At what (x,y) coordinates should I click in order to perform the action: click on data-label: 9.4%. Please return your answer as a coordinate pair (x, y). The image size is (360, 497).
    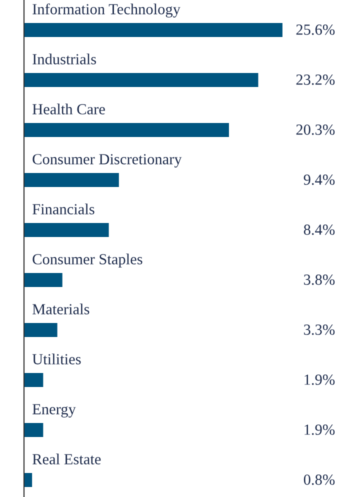
    Looking at the image, I should click on (319, 179).